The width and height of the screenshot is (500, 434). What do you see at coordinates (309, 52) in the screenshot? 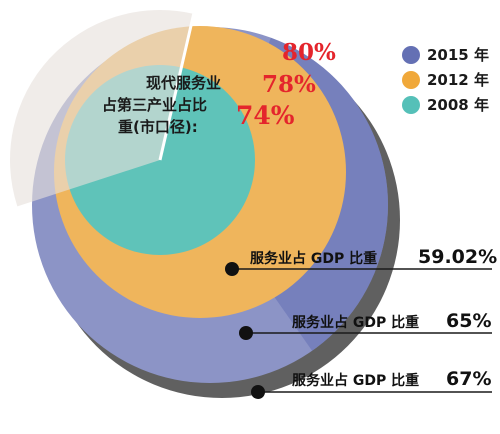
I see `pct-2015: 80%` at bounding box center [309, 52].